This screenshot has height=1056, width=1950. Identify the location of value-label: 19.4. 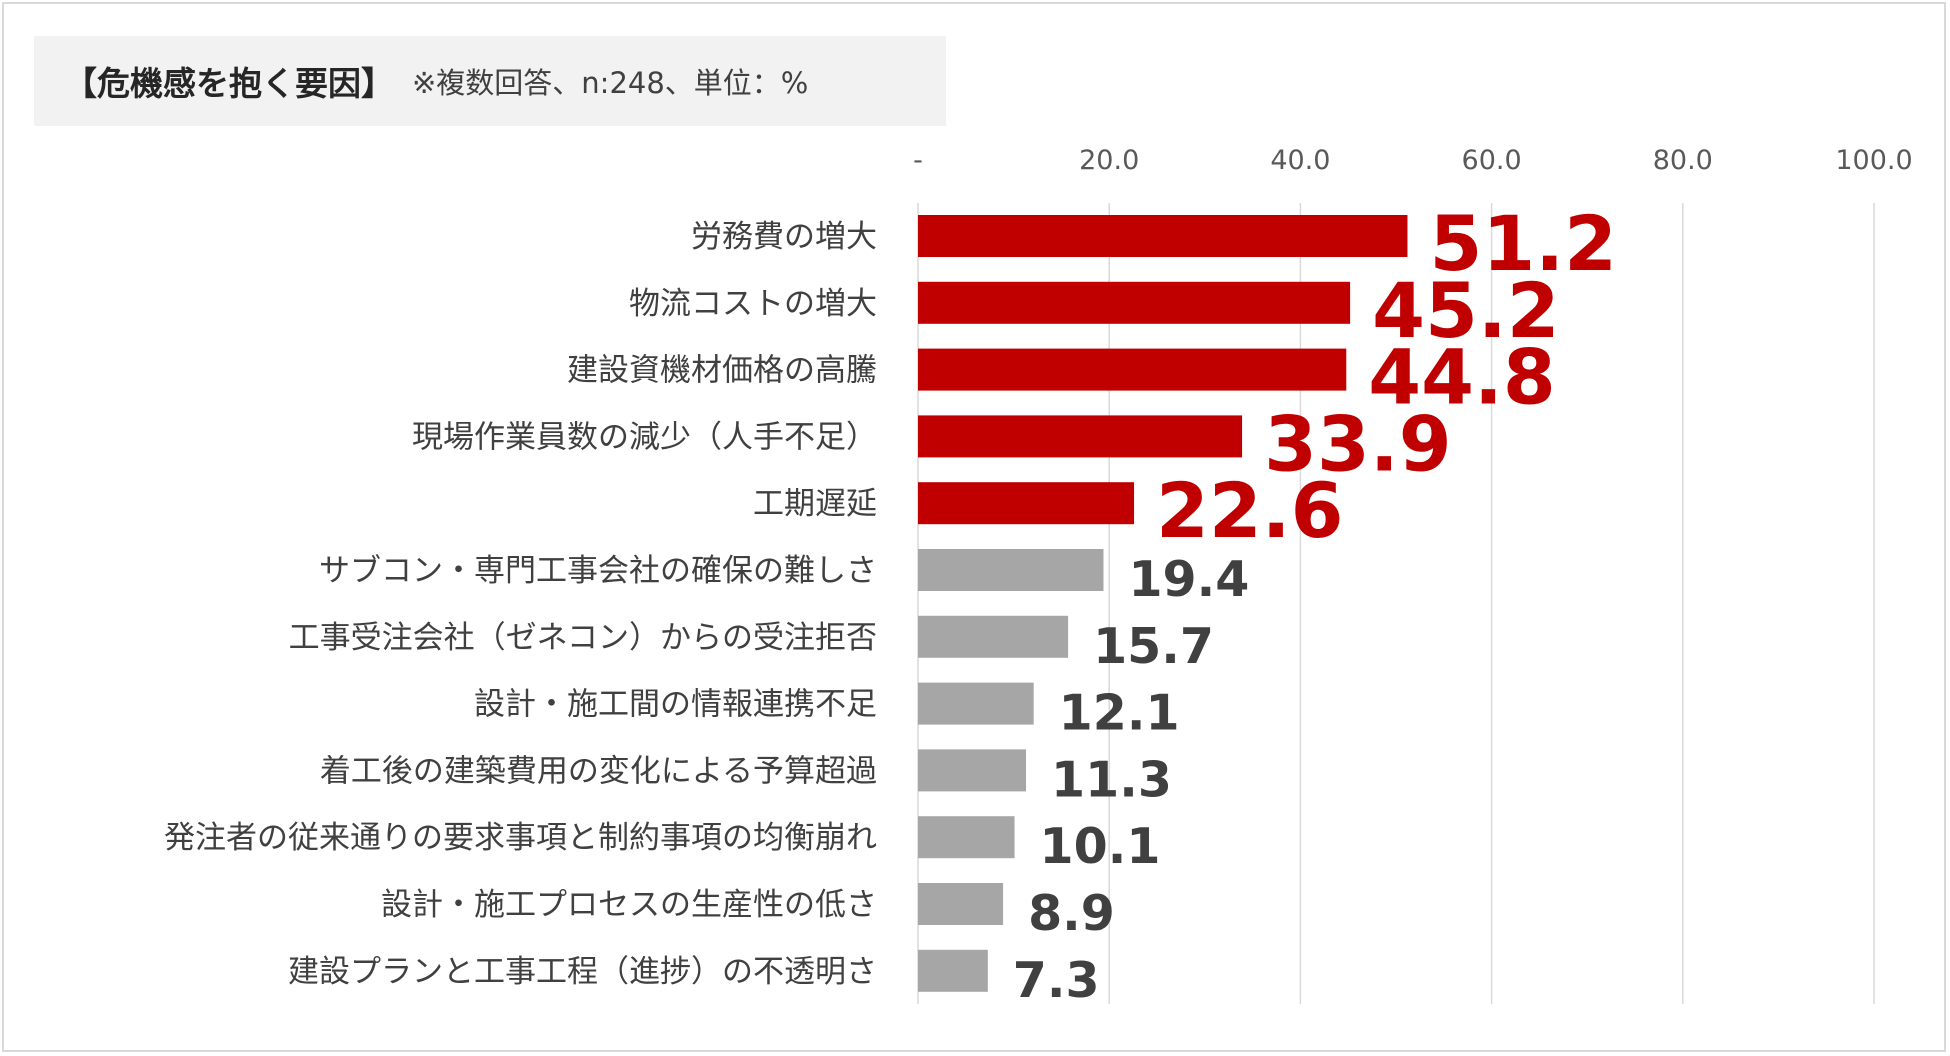
(1188, 579).